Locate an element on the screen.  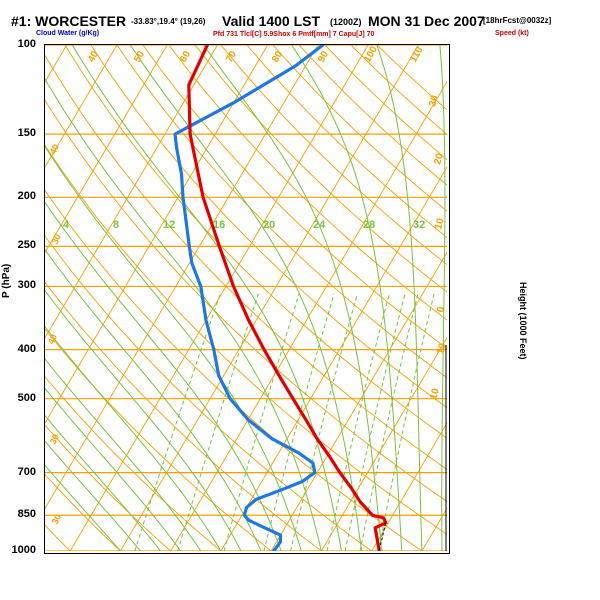
pressure-tick-label: 100 is located at coordinates (26, 44).